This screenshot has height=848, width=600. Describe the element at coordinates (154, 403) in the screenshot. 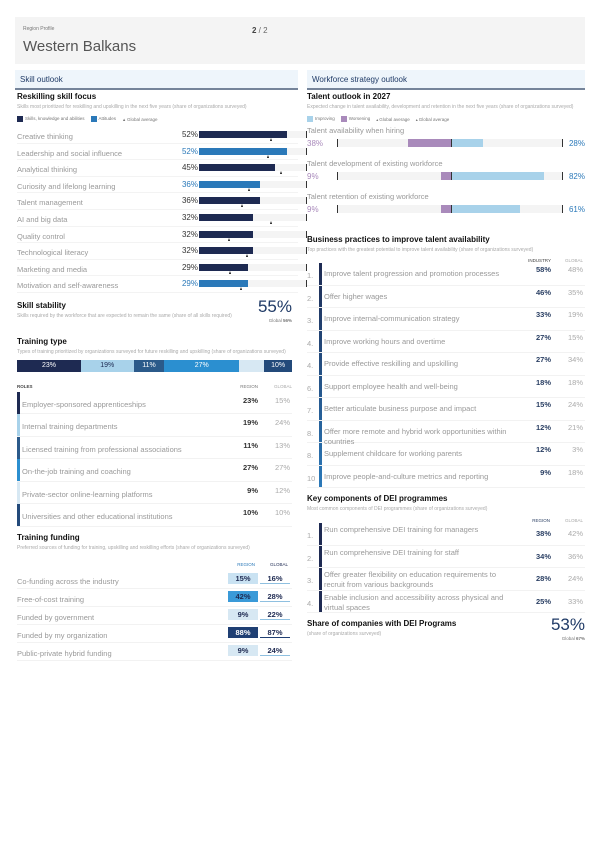

I see `training-type-row: Employer-sponsored apprenticeships 23% 15%` at that location.